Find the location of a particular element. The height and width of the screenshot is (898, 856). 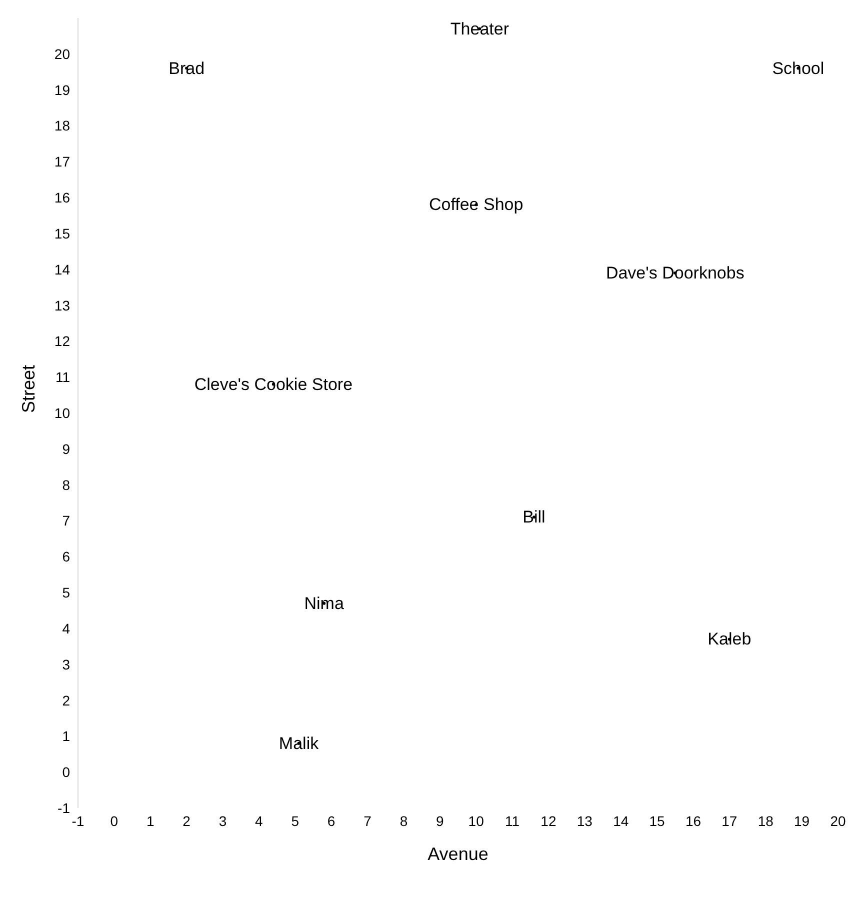

x-tick-label: 16 is located at coordinates (693, 820).